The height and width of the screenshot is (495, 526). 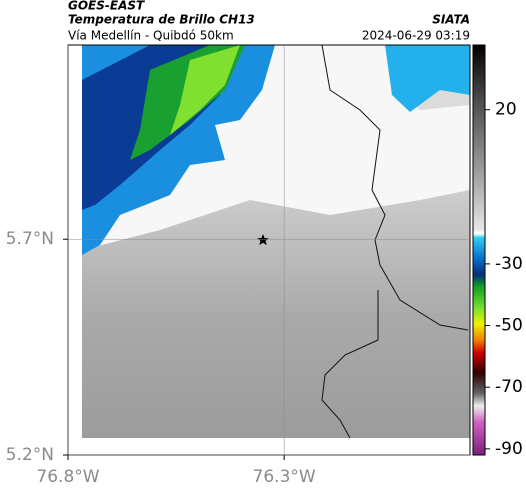 I want to click on brand: SIATA, so click(x=451, y=20).